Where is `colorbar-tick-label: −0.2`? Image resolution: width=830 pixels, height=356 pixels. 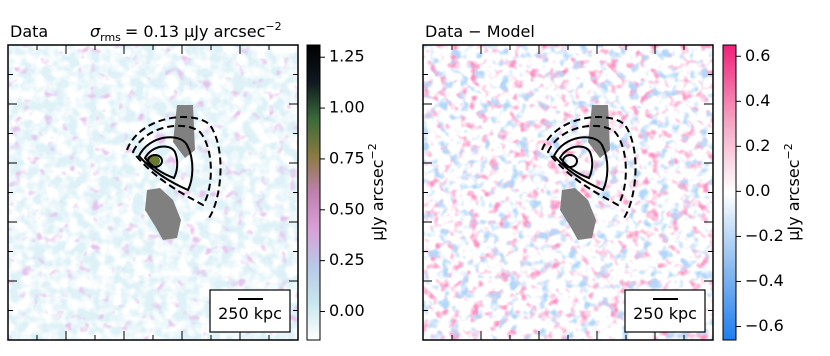
colorbar-tick-label: −0.2 is located at coordinates (764, 235).